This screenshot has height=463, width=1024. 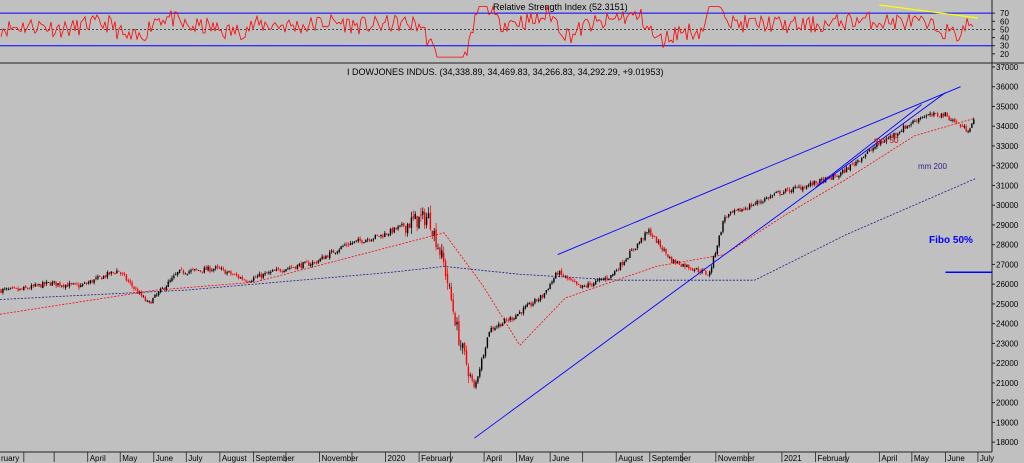 What do you see at coordinates (1007, 185) in the screenshot?
I see `price-tick-label: 31000` at bounding box center [1007, 185].